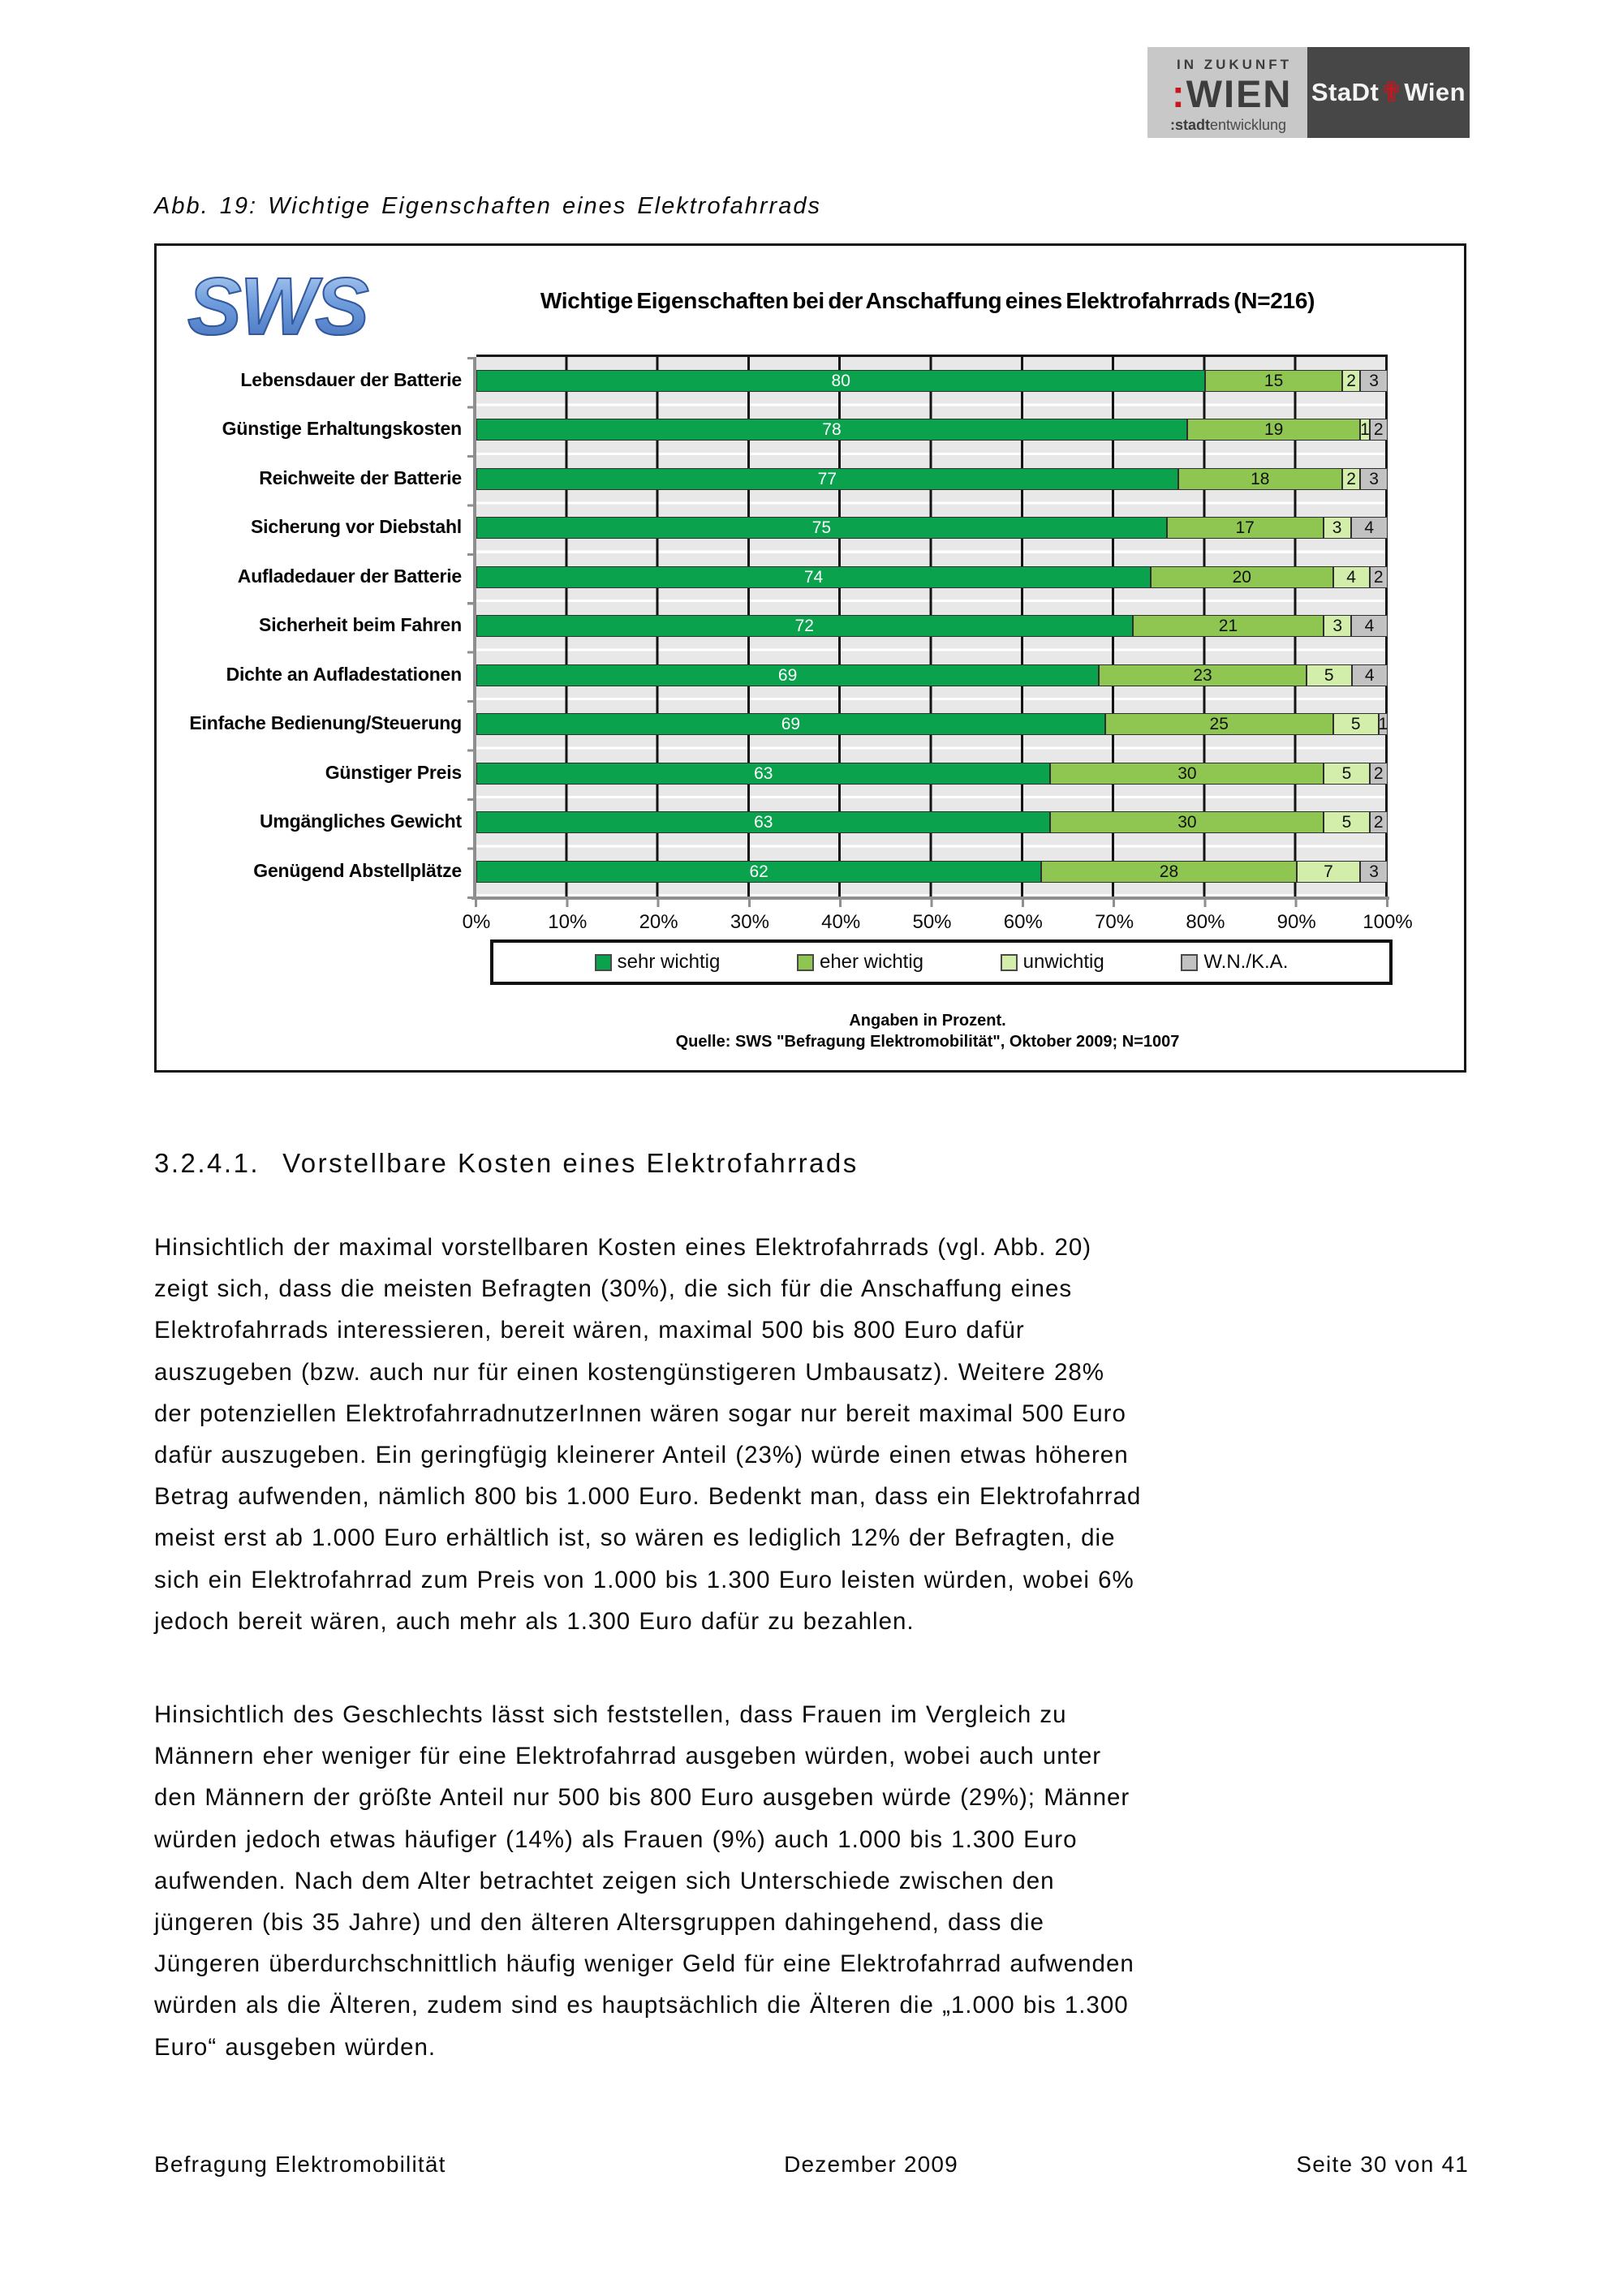 This screenshot has height=2296, width=1623. Describe the element at coordinates (658, 922) in the screenshot. I see `x-tick-label: 20%` at that location.